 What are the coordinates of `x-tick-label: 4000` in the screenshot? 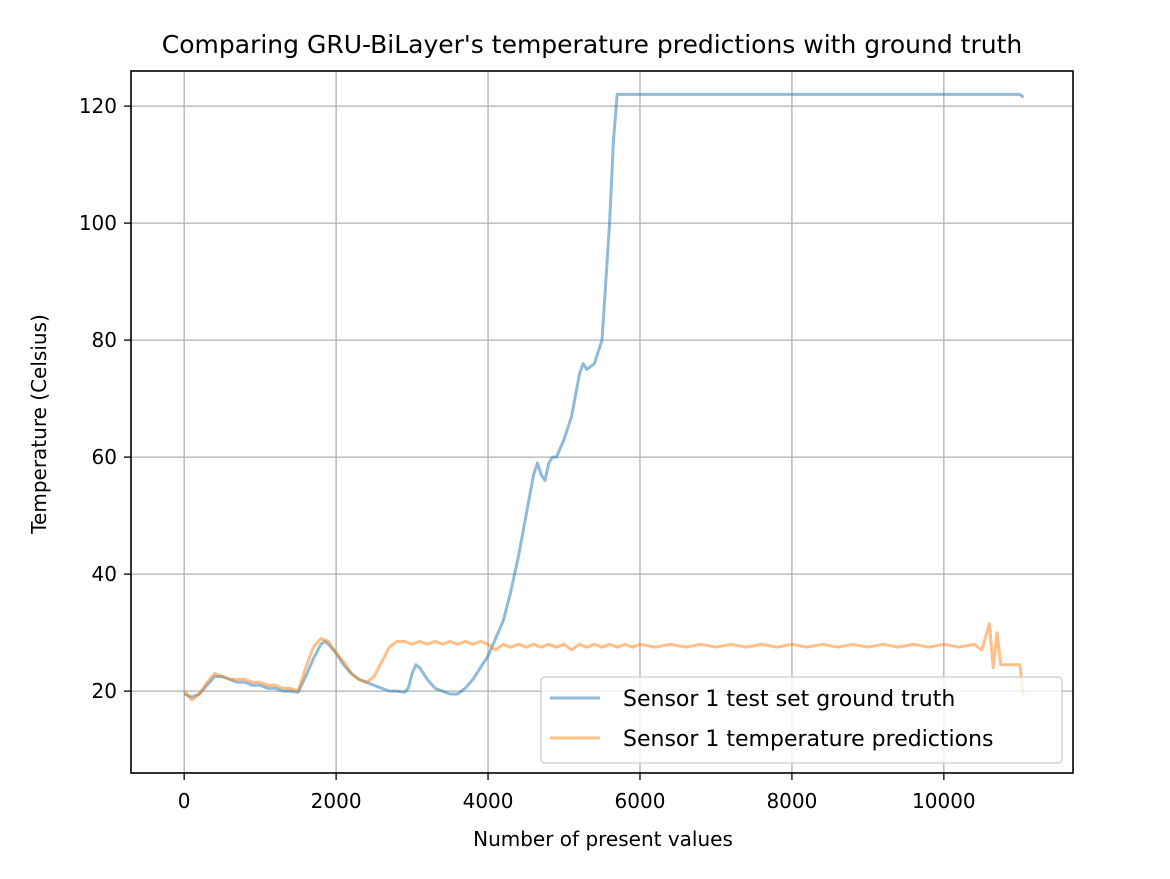 It's located at (488, 801).